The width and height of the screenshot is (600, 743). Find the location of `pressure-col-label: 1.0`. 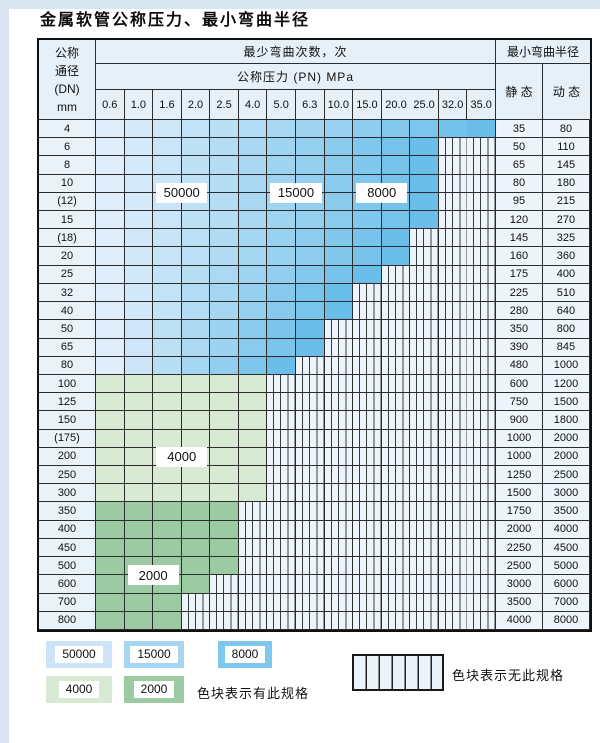

pressure-col-label: 1.0 is located at coordinates (139, 105).